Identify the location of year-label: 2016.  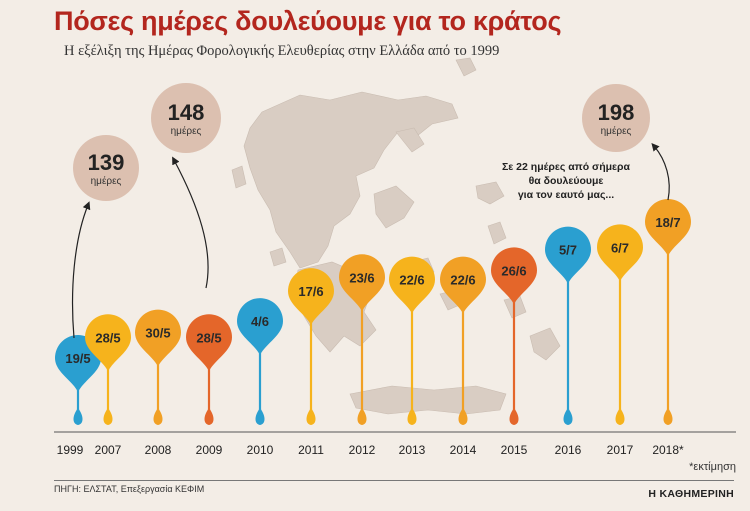
(568, 450).